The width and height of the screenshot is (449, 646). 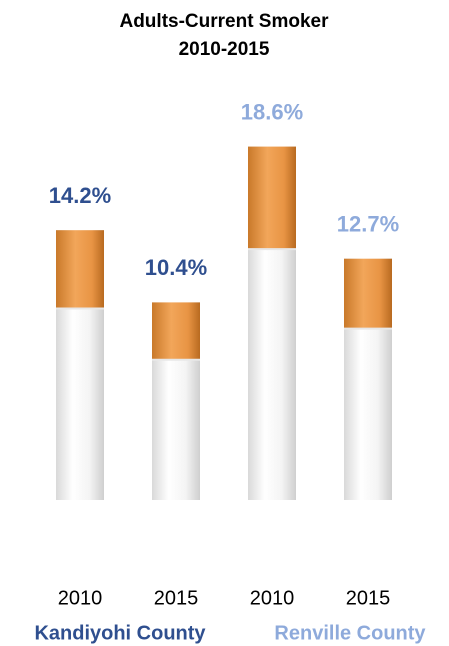 I want to click on group-label: Renville County, so click(x=350, y=633).